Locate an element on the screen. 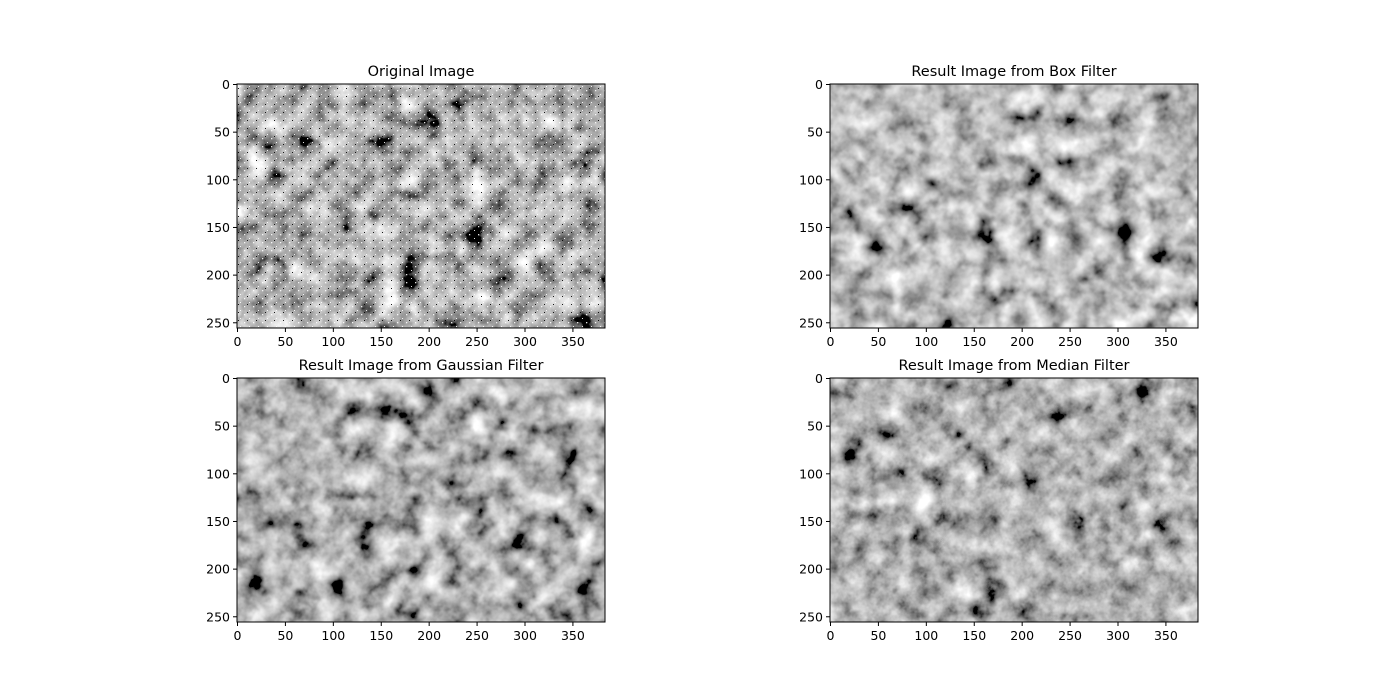  panel-title: Original Image is located at coordinates (421, 72).